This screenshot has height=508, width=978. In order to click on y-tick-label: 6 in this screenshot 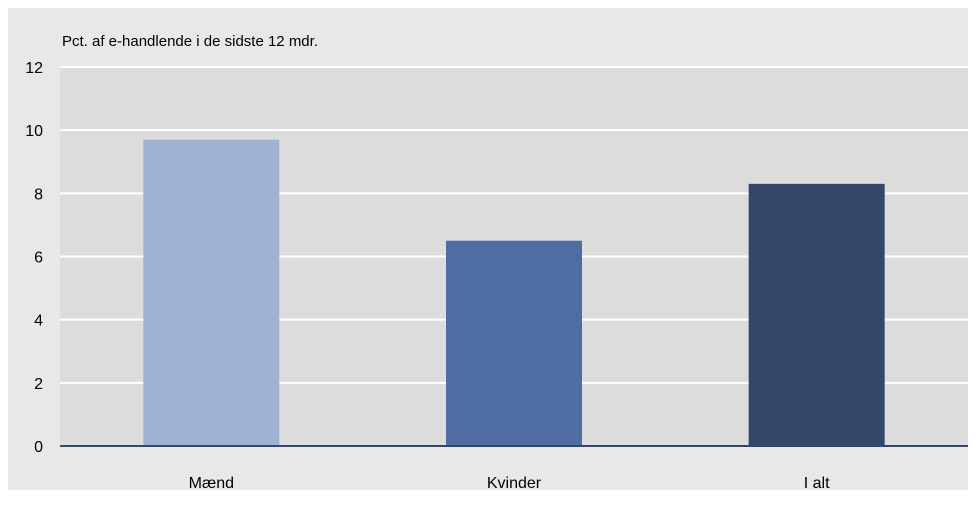, I will do `click(38, 258)`.